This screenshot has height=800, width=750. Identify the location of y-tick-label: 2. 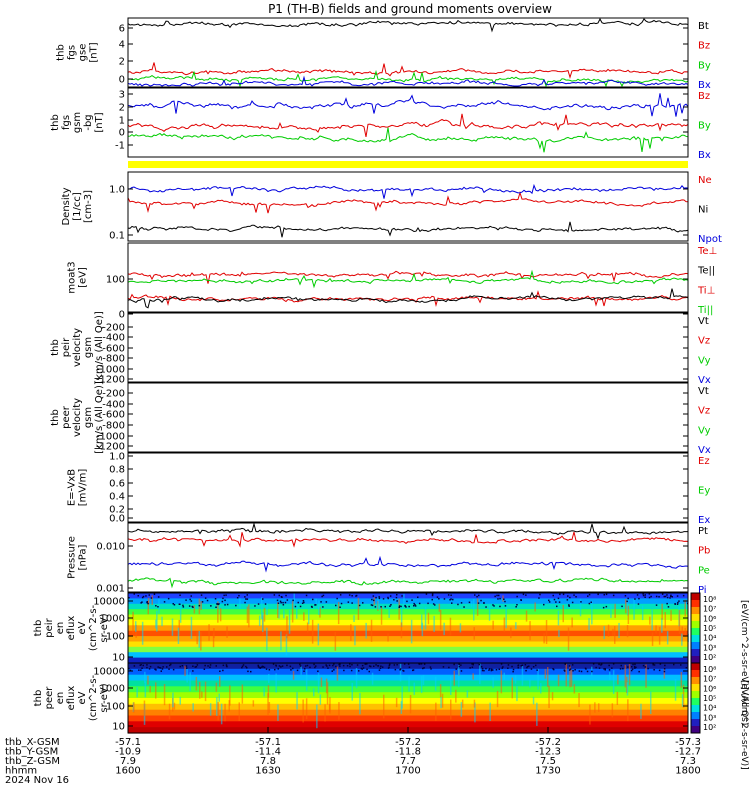
(122, 108).